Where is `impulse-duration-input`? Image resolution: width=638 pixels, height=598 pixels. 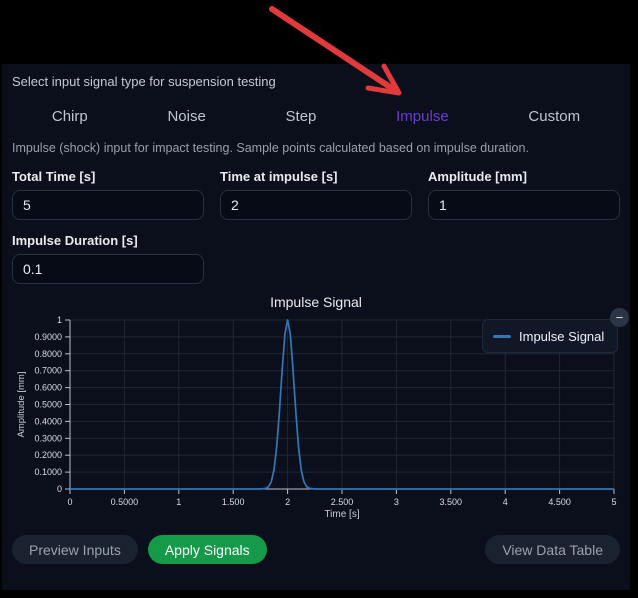 impulse-duration-input is located at coordinates (108, 269).